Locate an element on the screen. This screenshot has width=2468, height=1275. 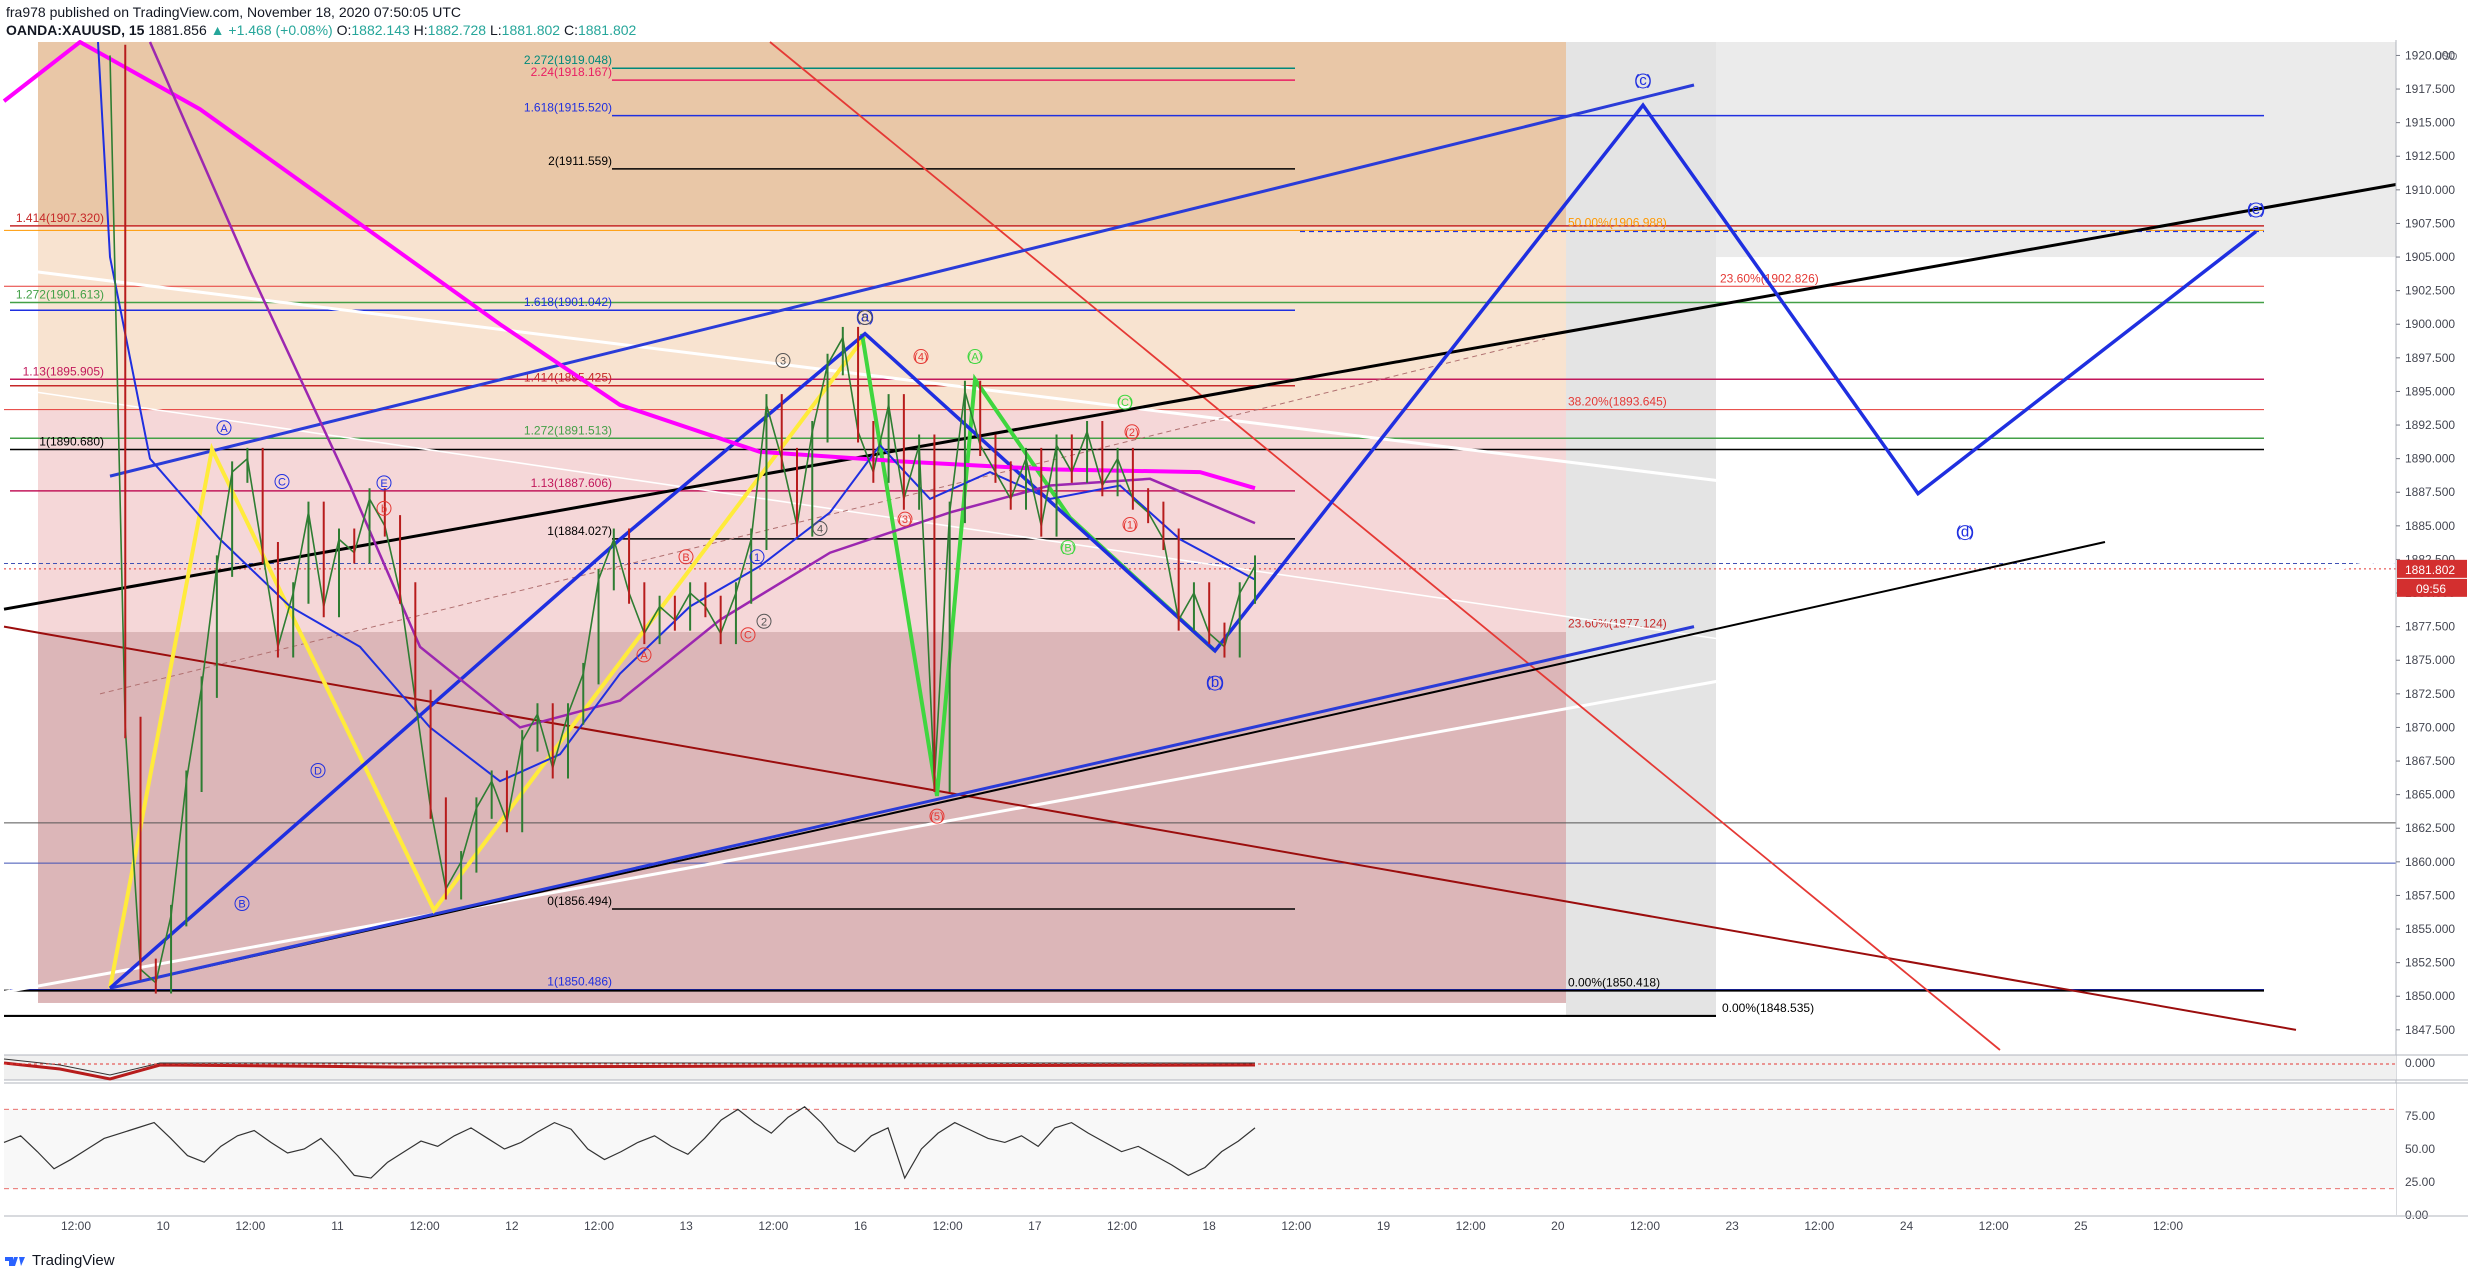
fib-level-label: 1.618(1901.042) is located at coordinates (568, 302).